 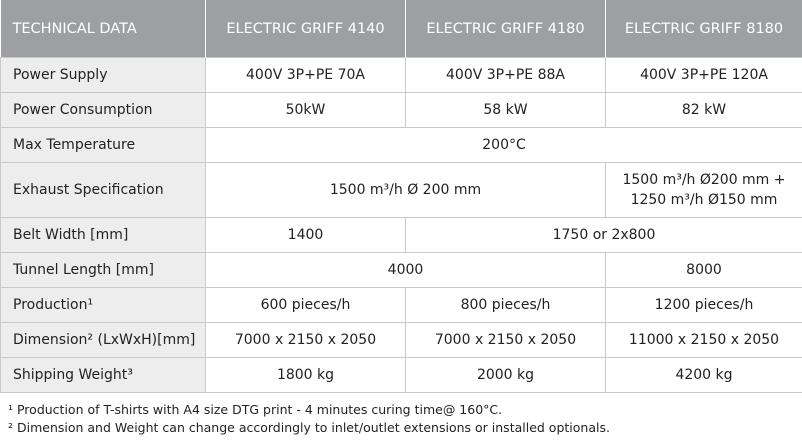 What do you see at coordinates (103, 270) in the screenshot?
I see `row-label: Tunnel Length [mm]` at bounding box center [103, 270].